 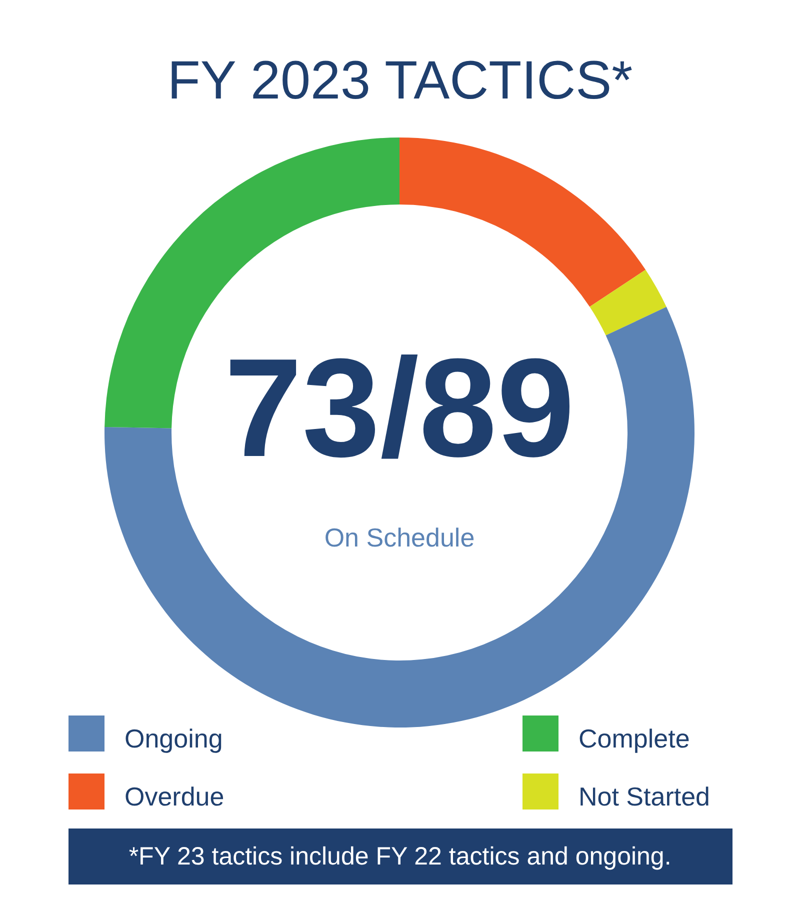 What do you see at coordinates (399, 407) in the screenshot?
I see `text: 73/89` at bounding box center [399, 407].